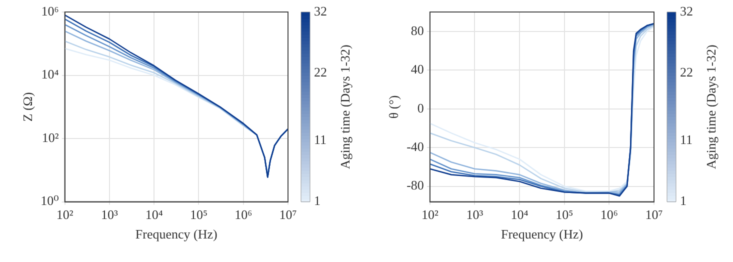  Describe the element at coordinates (28, 107) in the screenshot. I see `y-axis-title: Z (Ω)` at that location.